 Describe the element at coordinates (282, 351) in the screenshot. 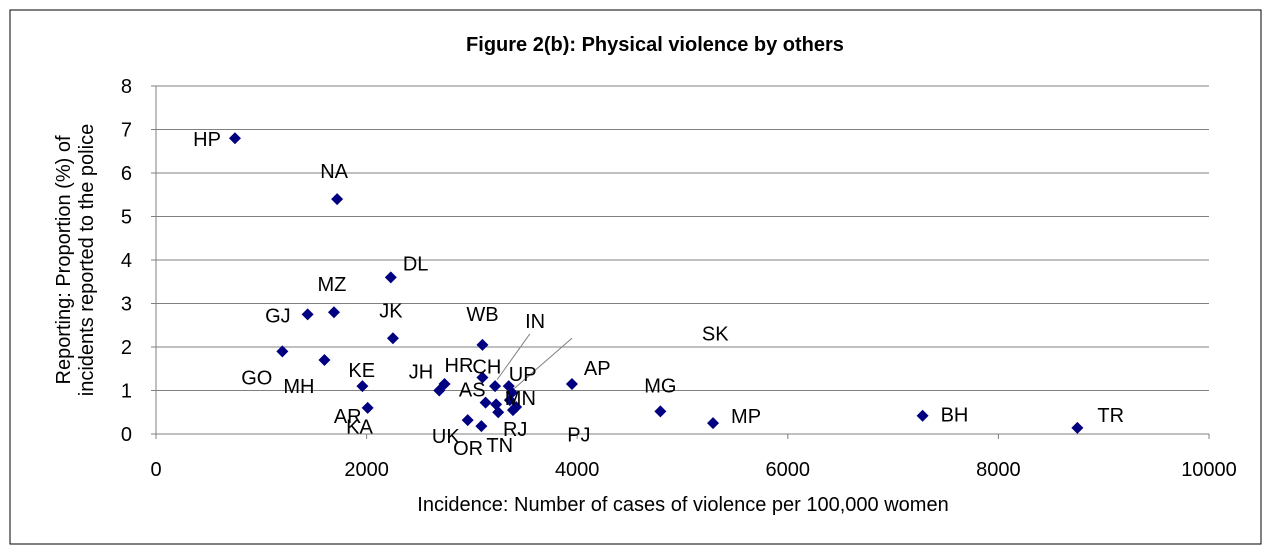

I see `data-point-go` at that location.